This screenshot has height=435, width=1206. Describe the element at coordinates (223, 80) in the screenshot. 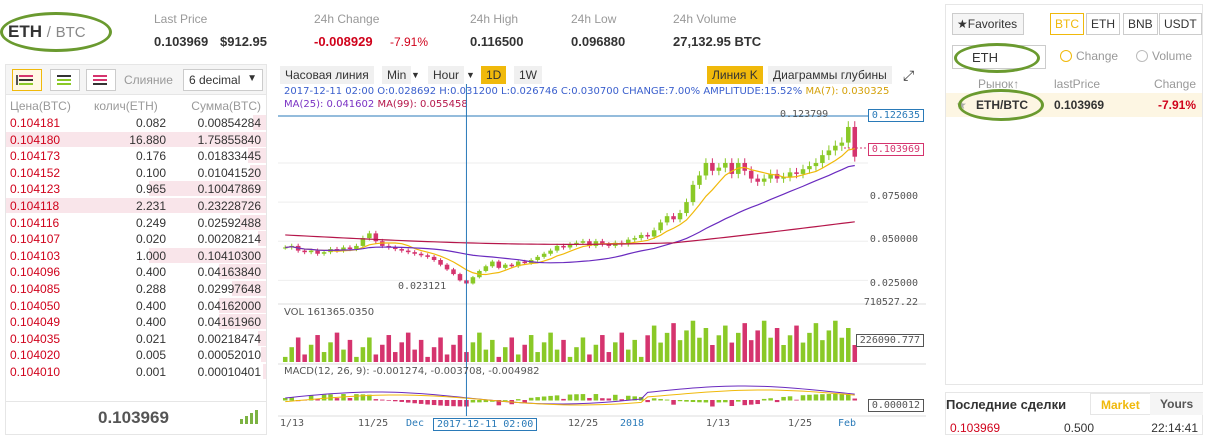

I see `decimal-select: 6 decimal ▼` at that location.